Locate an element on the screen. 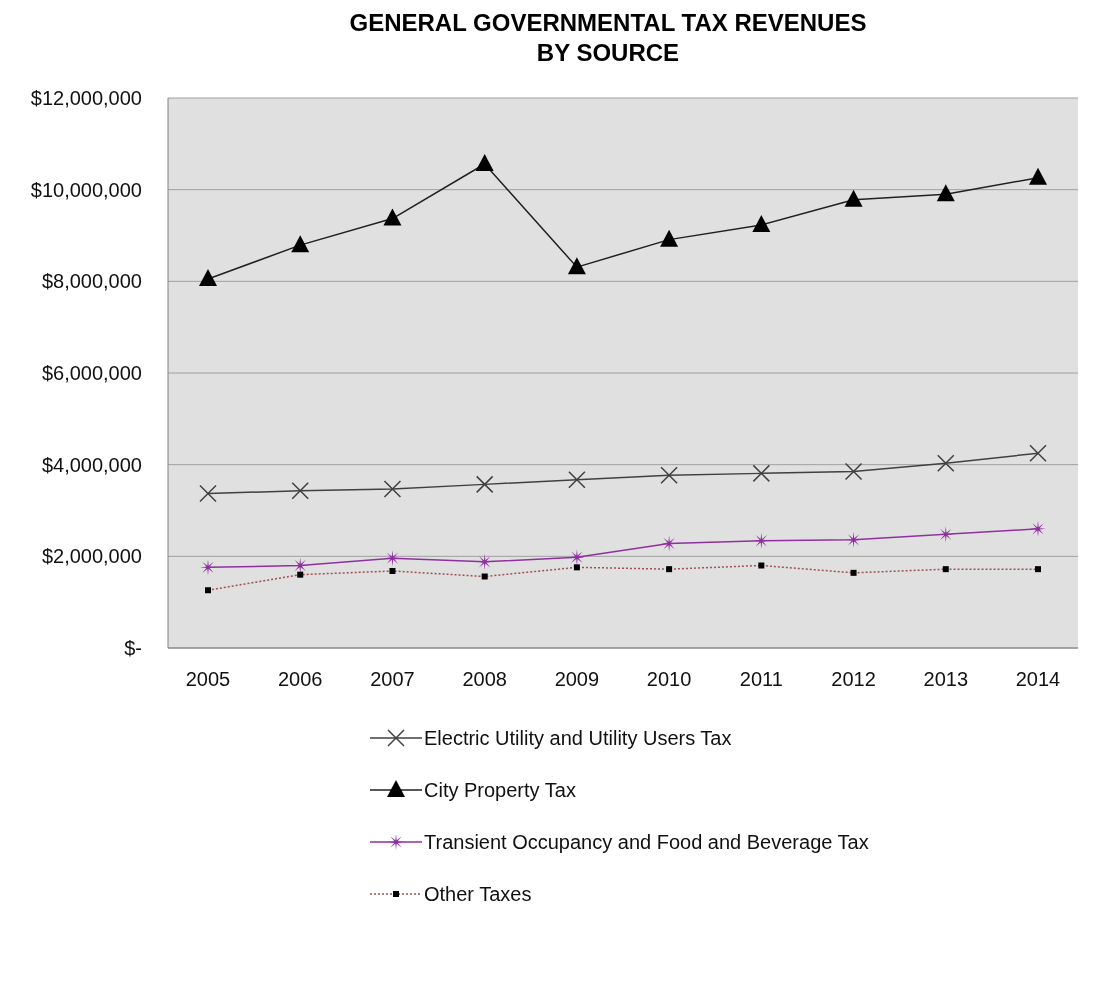  x-tick-label: 2012 is located at coordinates (853, 679).